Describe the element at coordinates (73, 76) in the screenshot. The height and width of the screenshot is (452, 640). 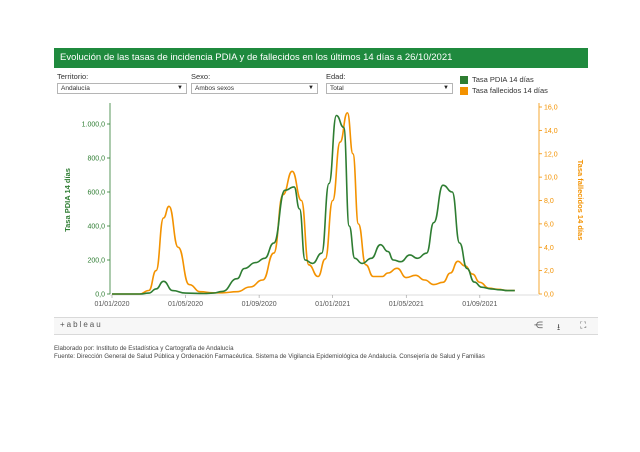
I see `filter-territorio-label: Territorio:` at that location.